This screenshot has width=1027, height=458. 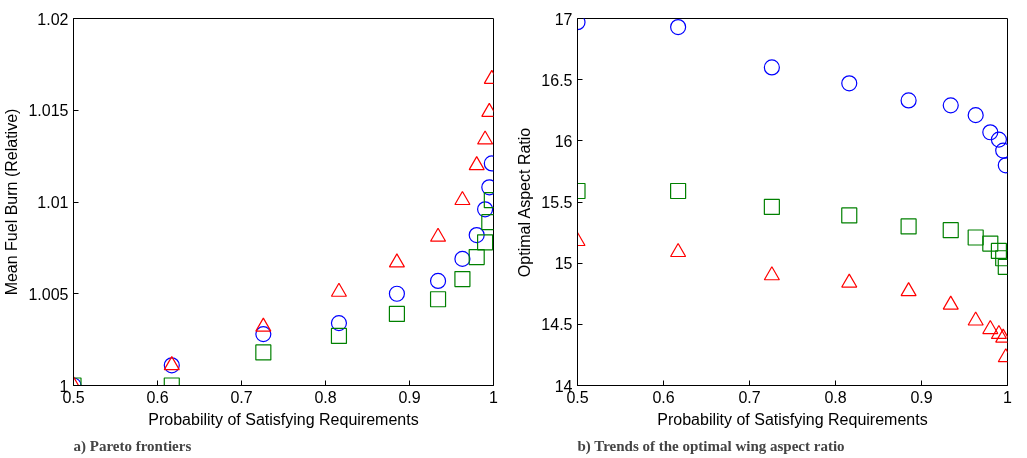 What do you see at coordinates (48, 111) in the screenshot?
I see `y-tick-label: 1.015` at bounding box center [48, 111].